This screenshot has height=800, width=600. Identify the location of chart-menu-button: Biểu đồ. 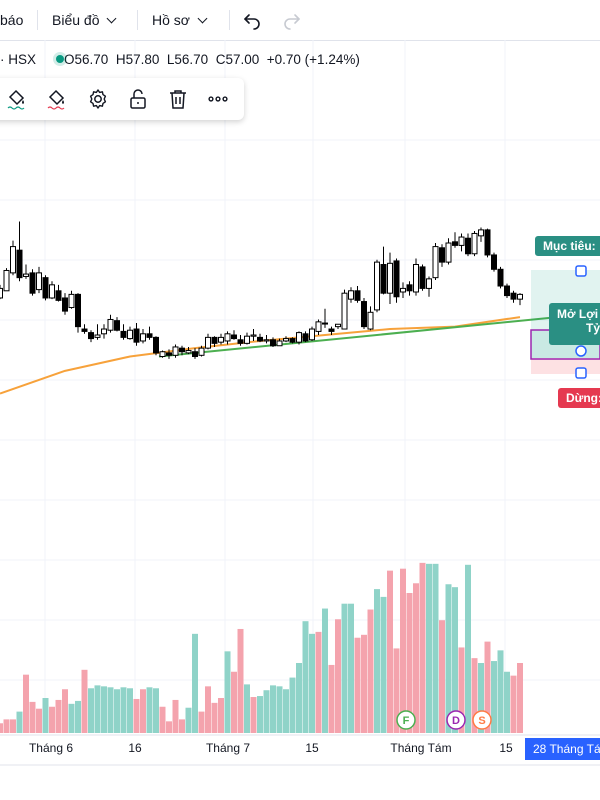
(84, 20).